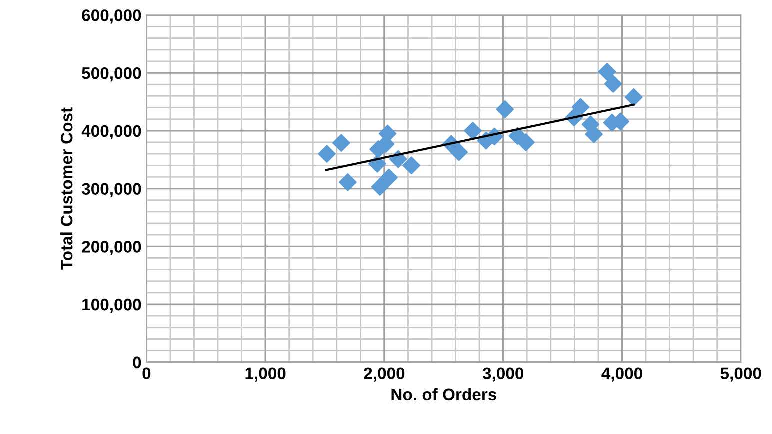 The height and width of the screenshot is (434, 772). I want to click on y-tick-label: 400,000, so click(112, 132).